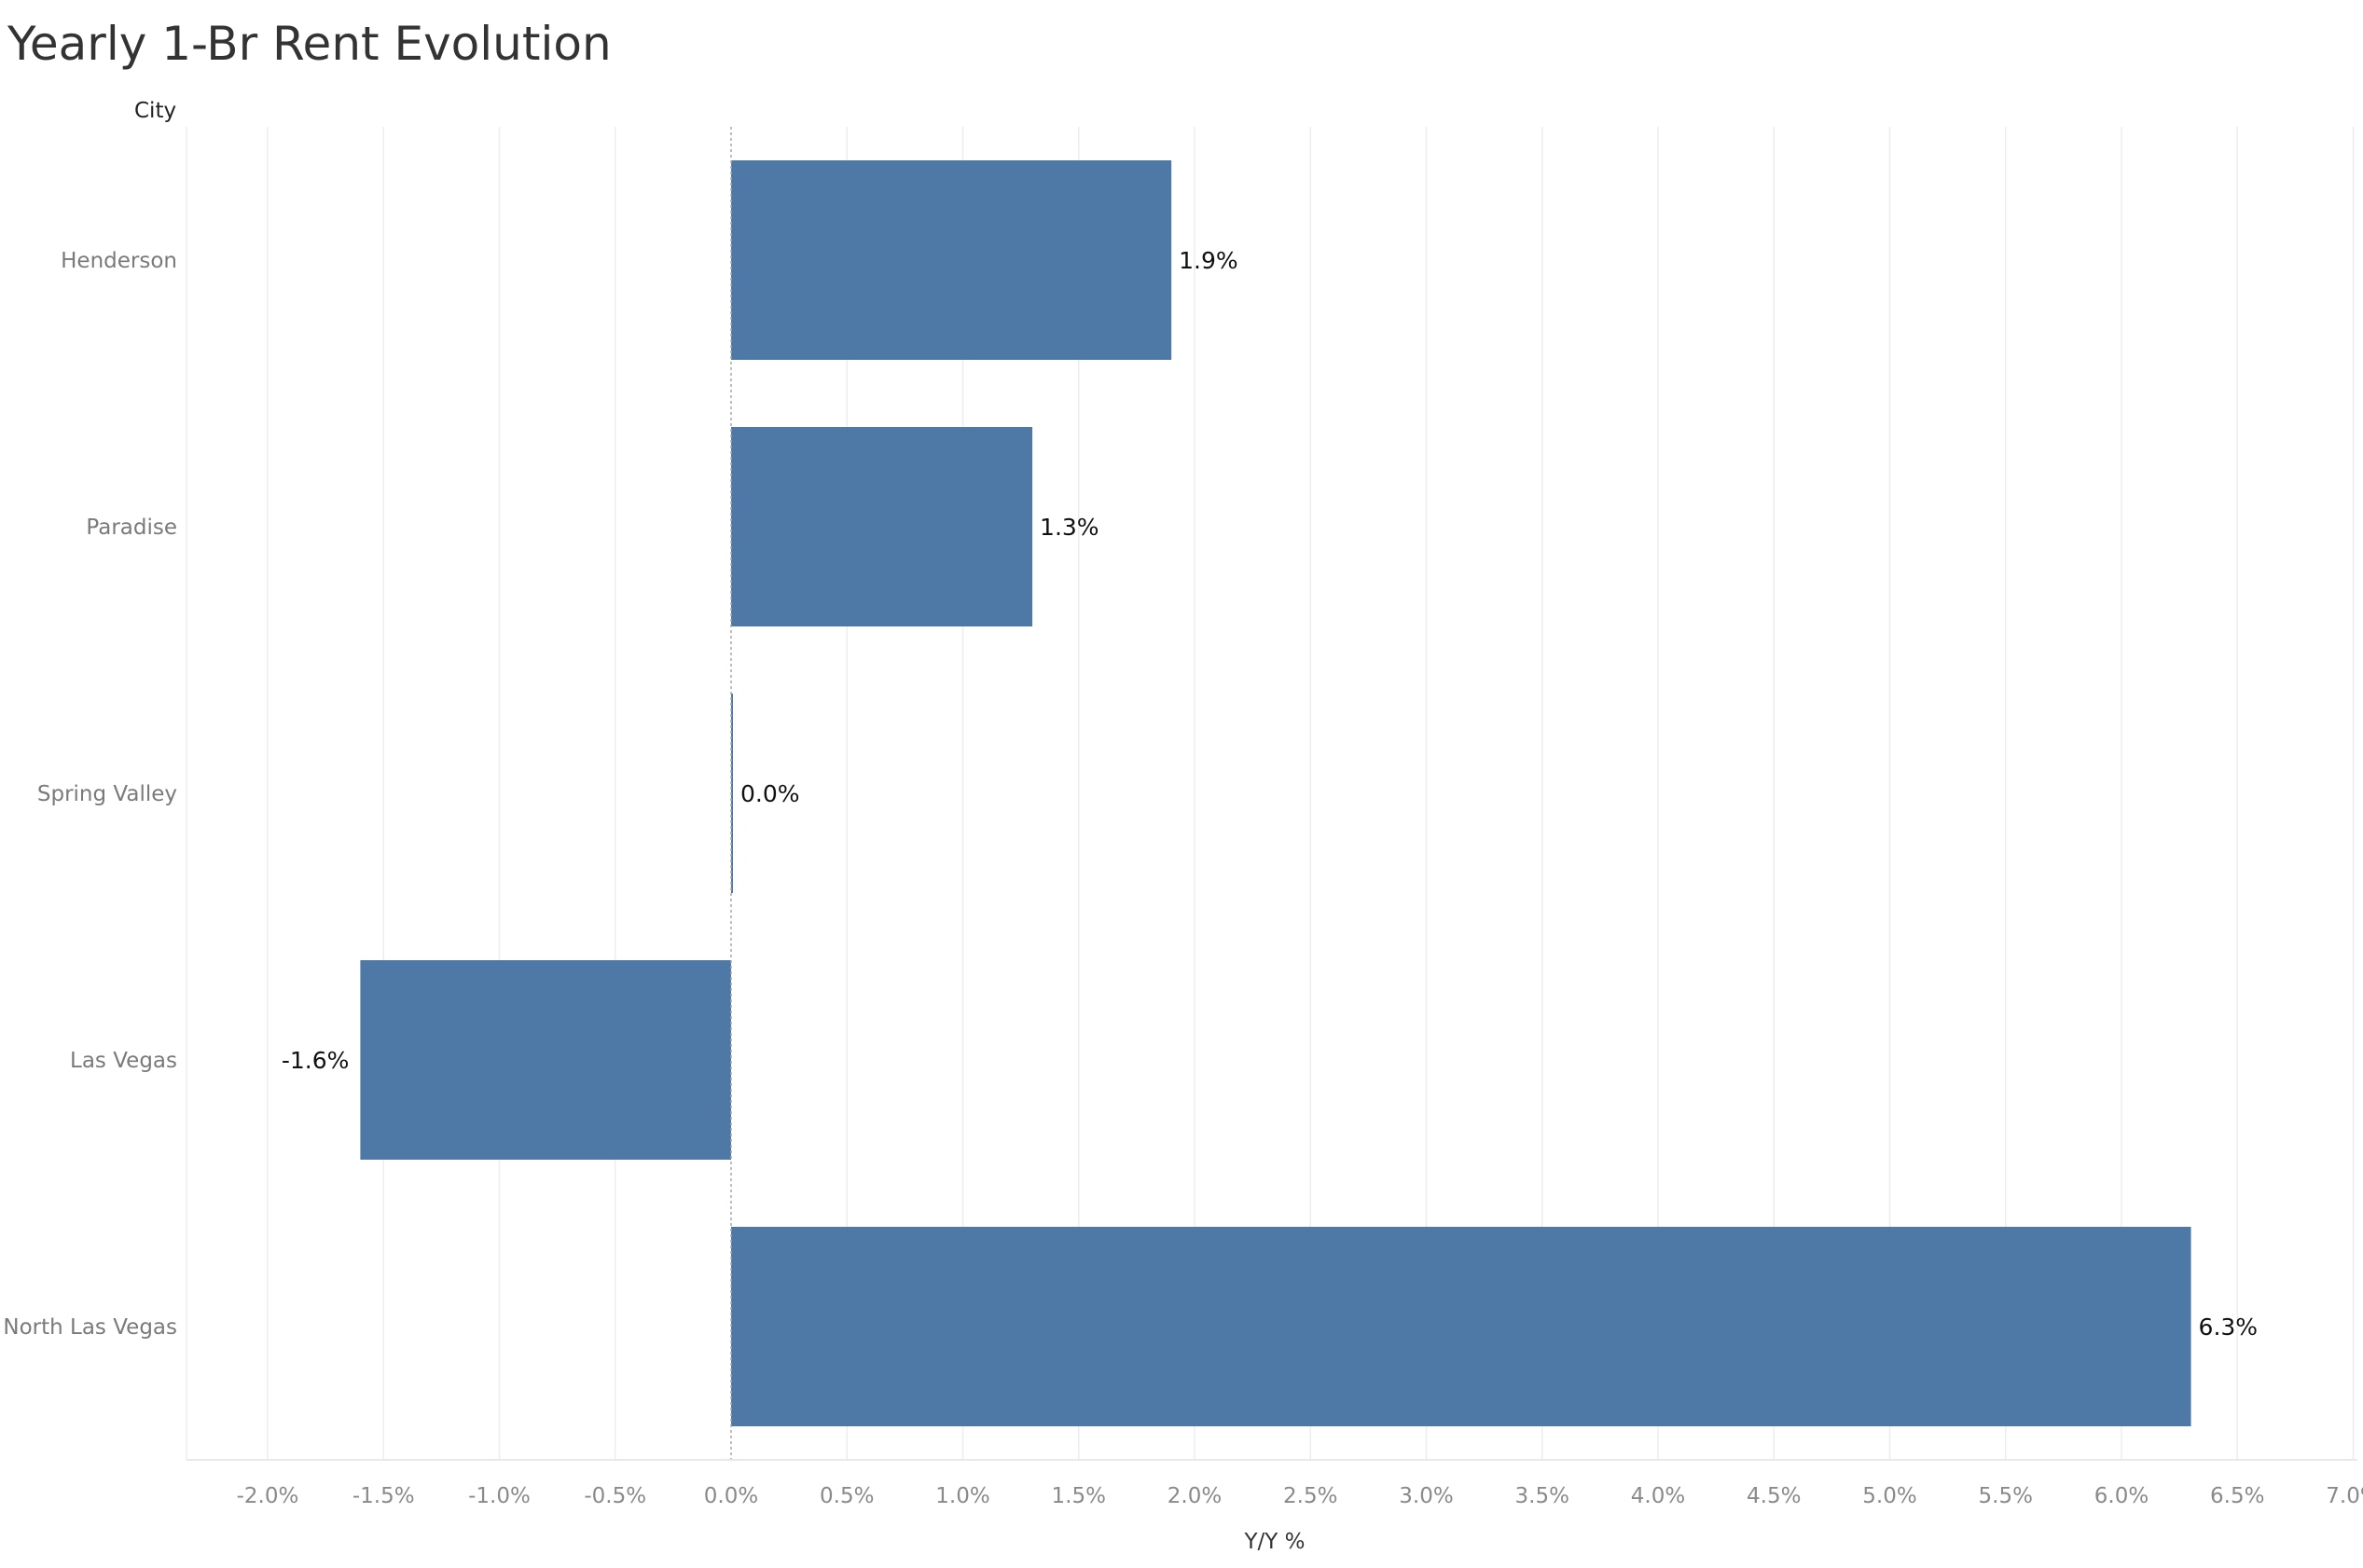 This screenshot has height=1568, width=2363. What do you see at coordinates (1274, 1542) in the screenshot?
I see `x-axis-title: Y/Y %` at bounding box center [1274, 1542].